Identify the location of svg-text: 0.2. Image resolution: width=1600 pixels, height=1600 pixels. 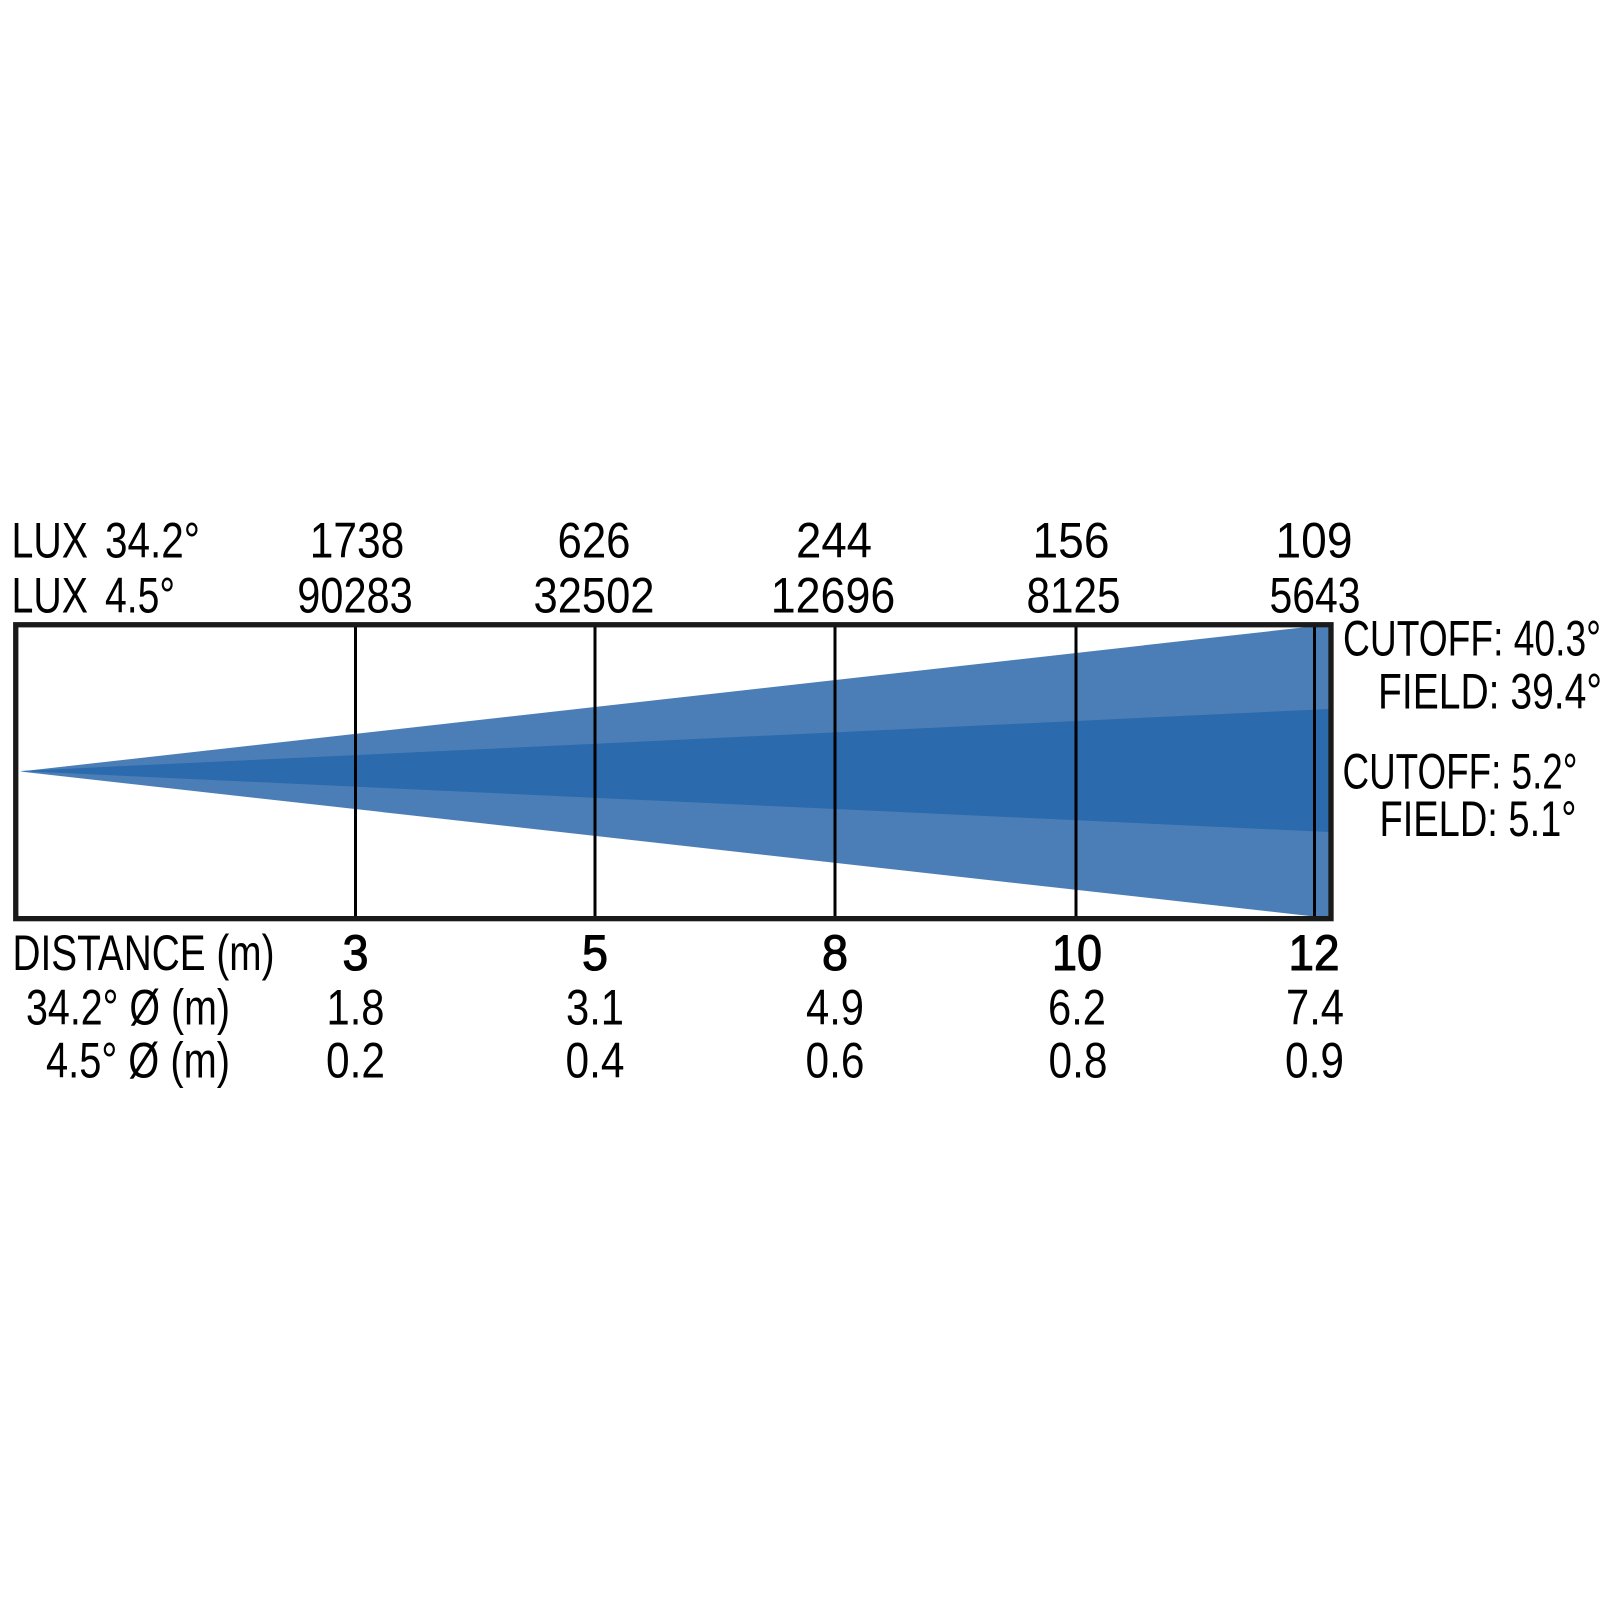
(355, 1061).